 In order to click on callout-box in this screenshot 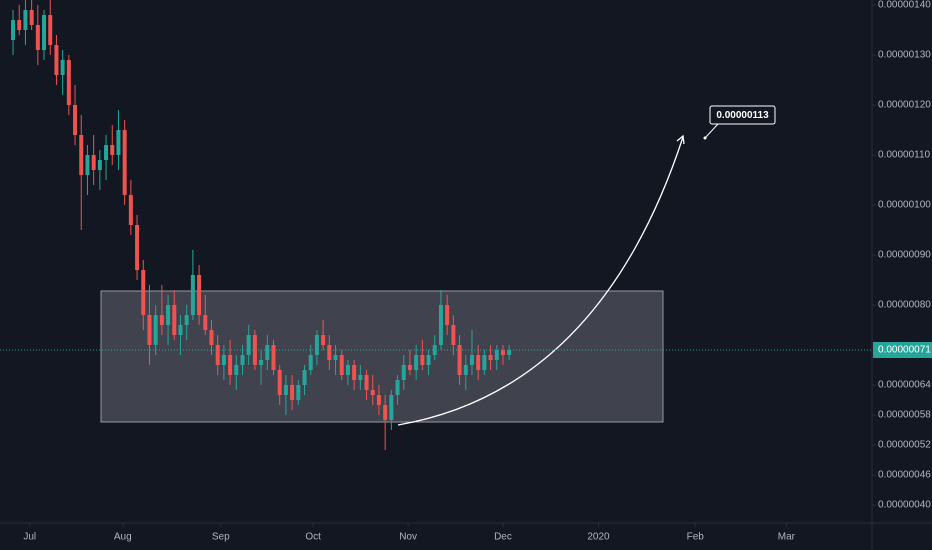, I will do `click(742, 115)`.